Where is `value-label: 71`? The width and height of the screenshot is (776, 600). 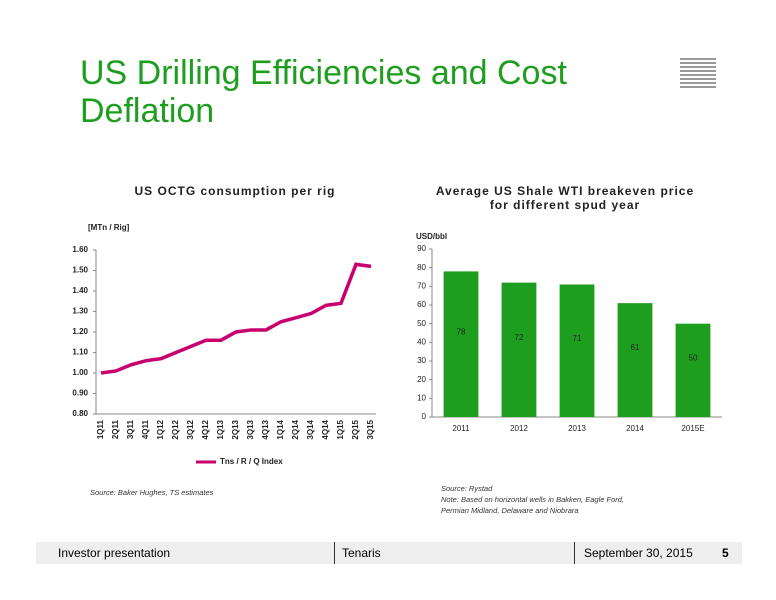 value-label: 71 is located at coordinates (577, 338).